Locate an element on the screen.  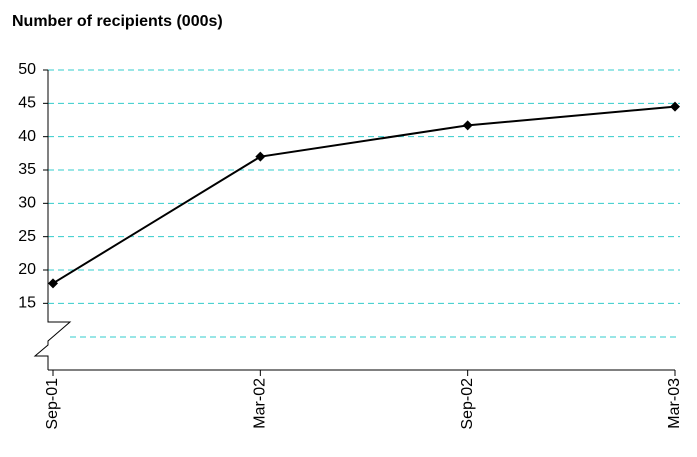
x-tick-label: Mar-03 is located at coordinates (674, 403).